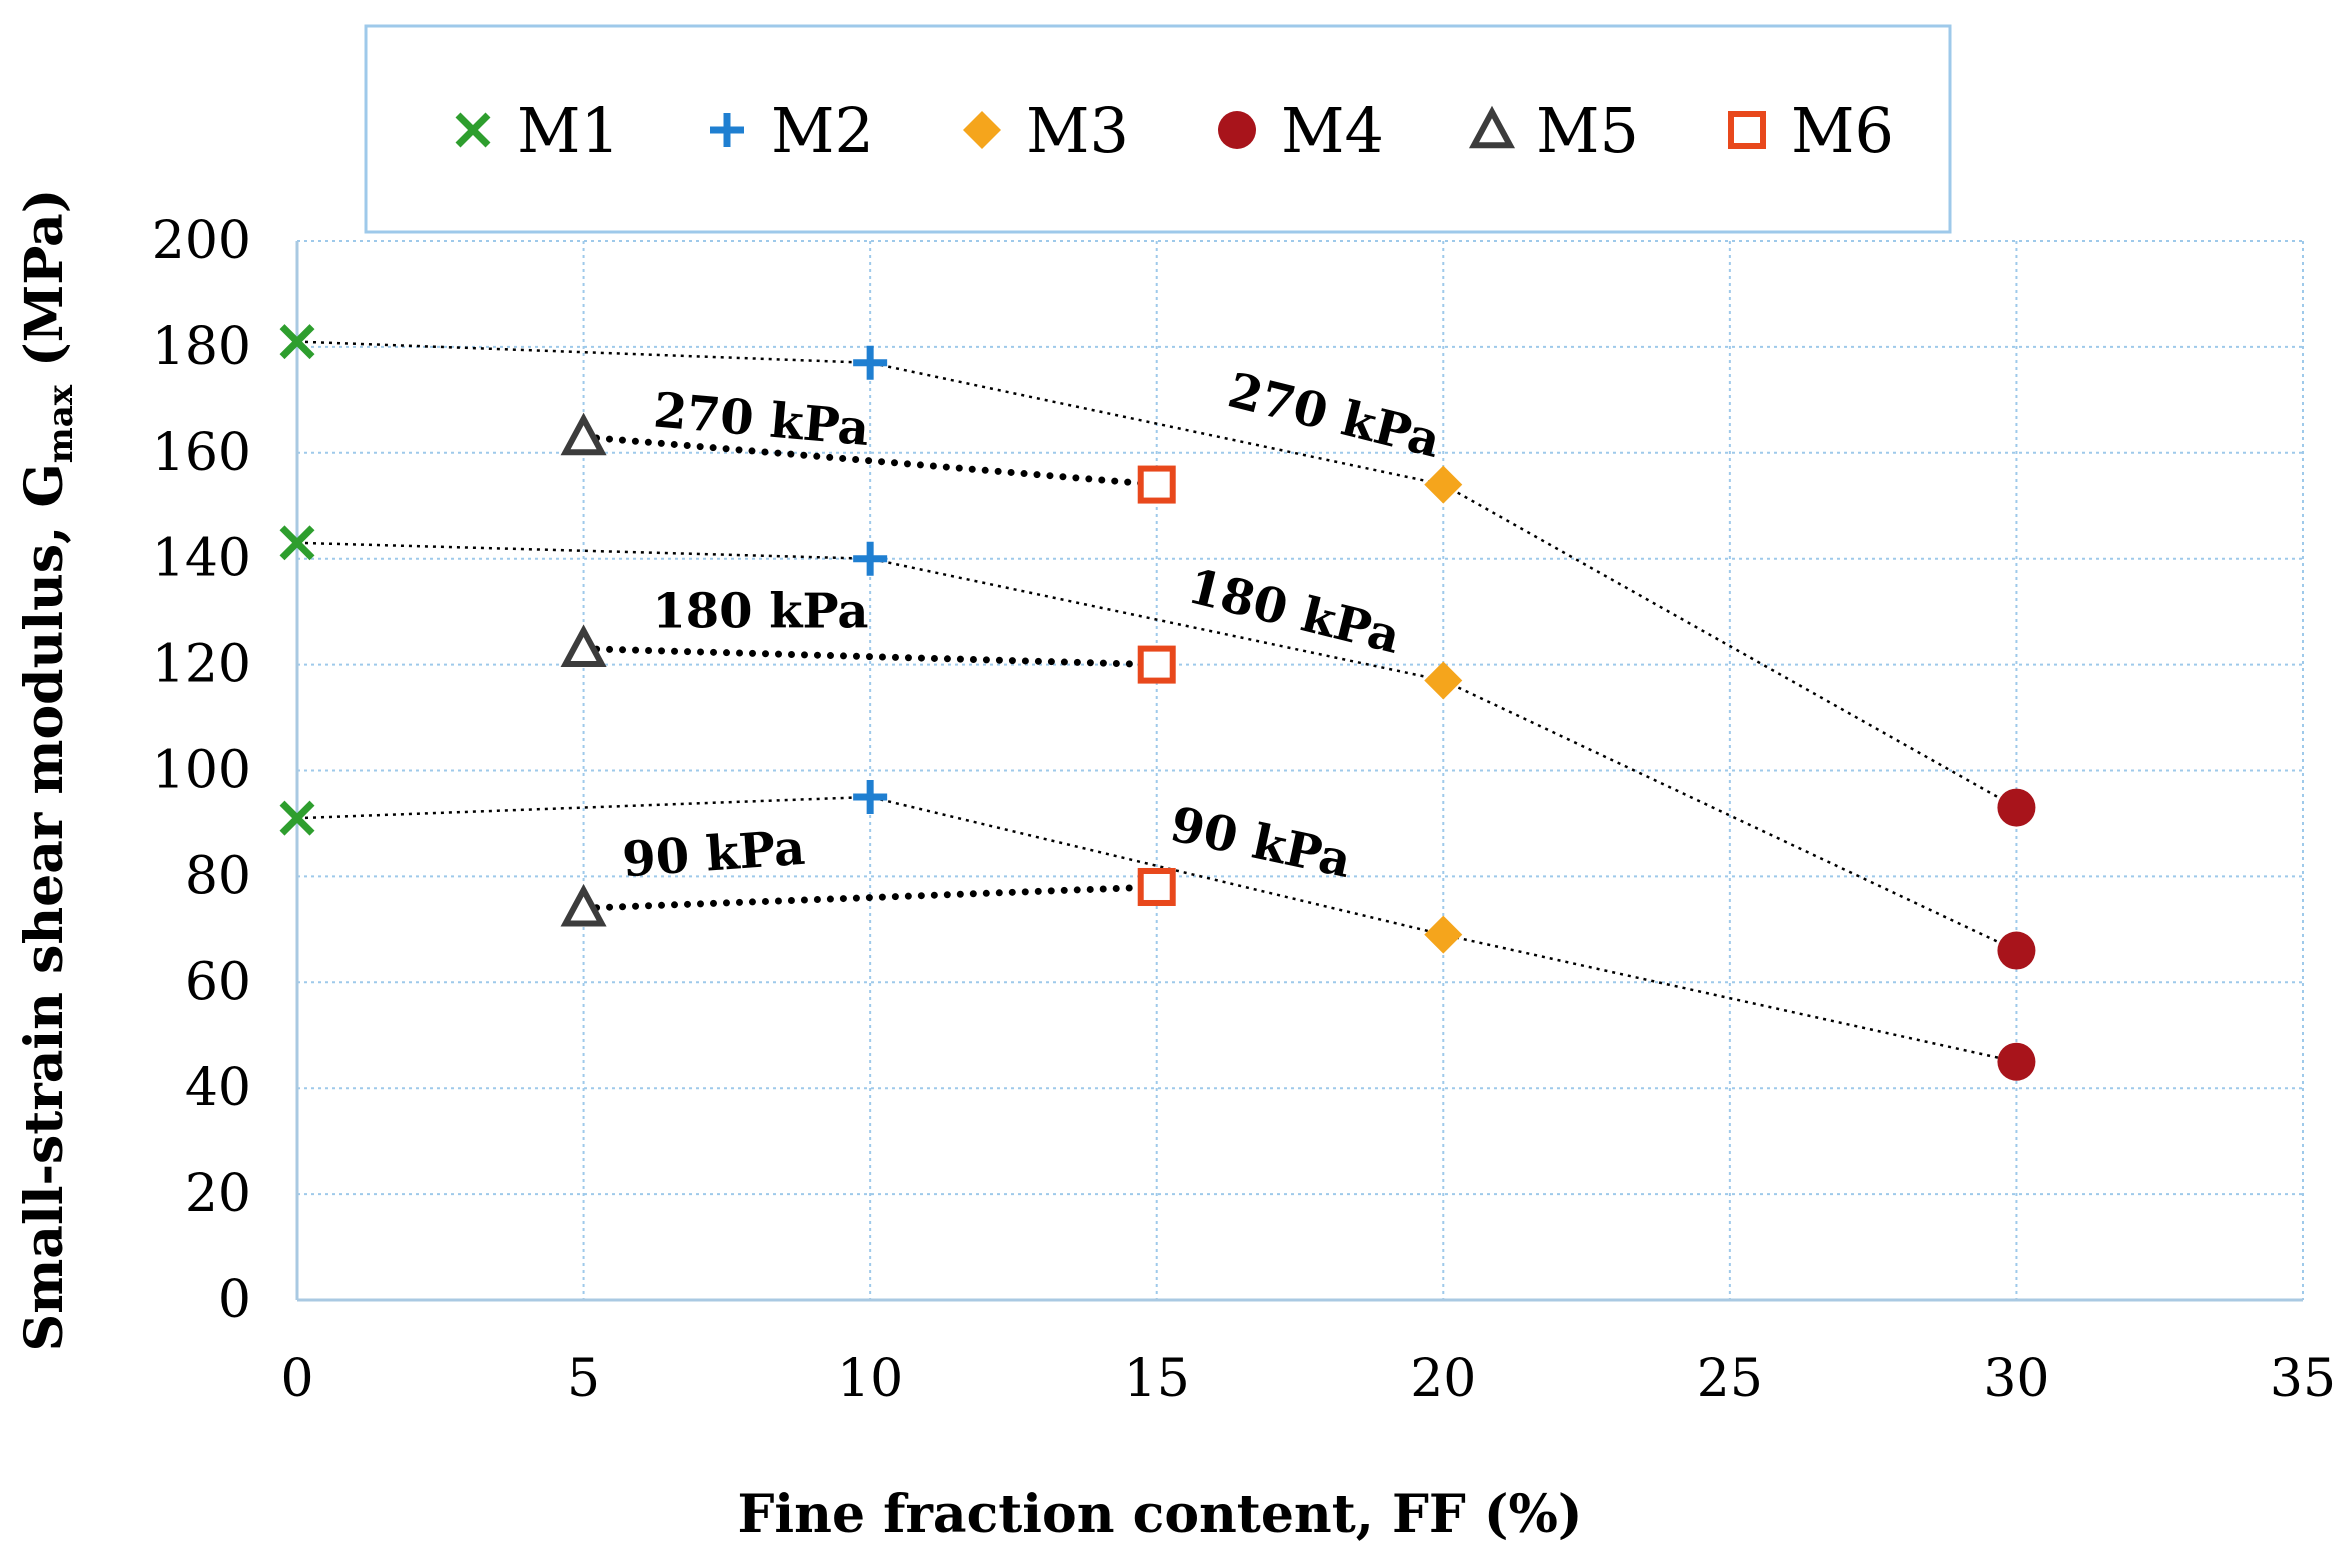  Describe the element at coordinates (1730, 1379) in the screenshot. I see `x-tick-label: 25` at that location.